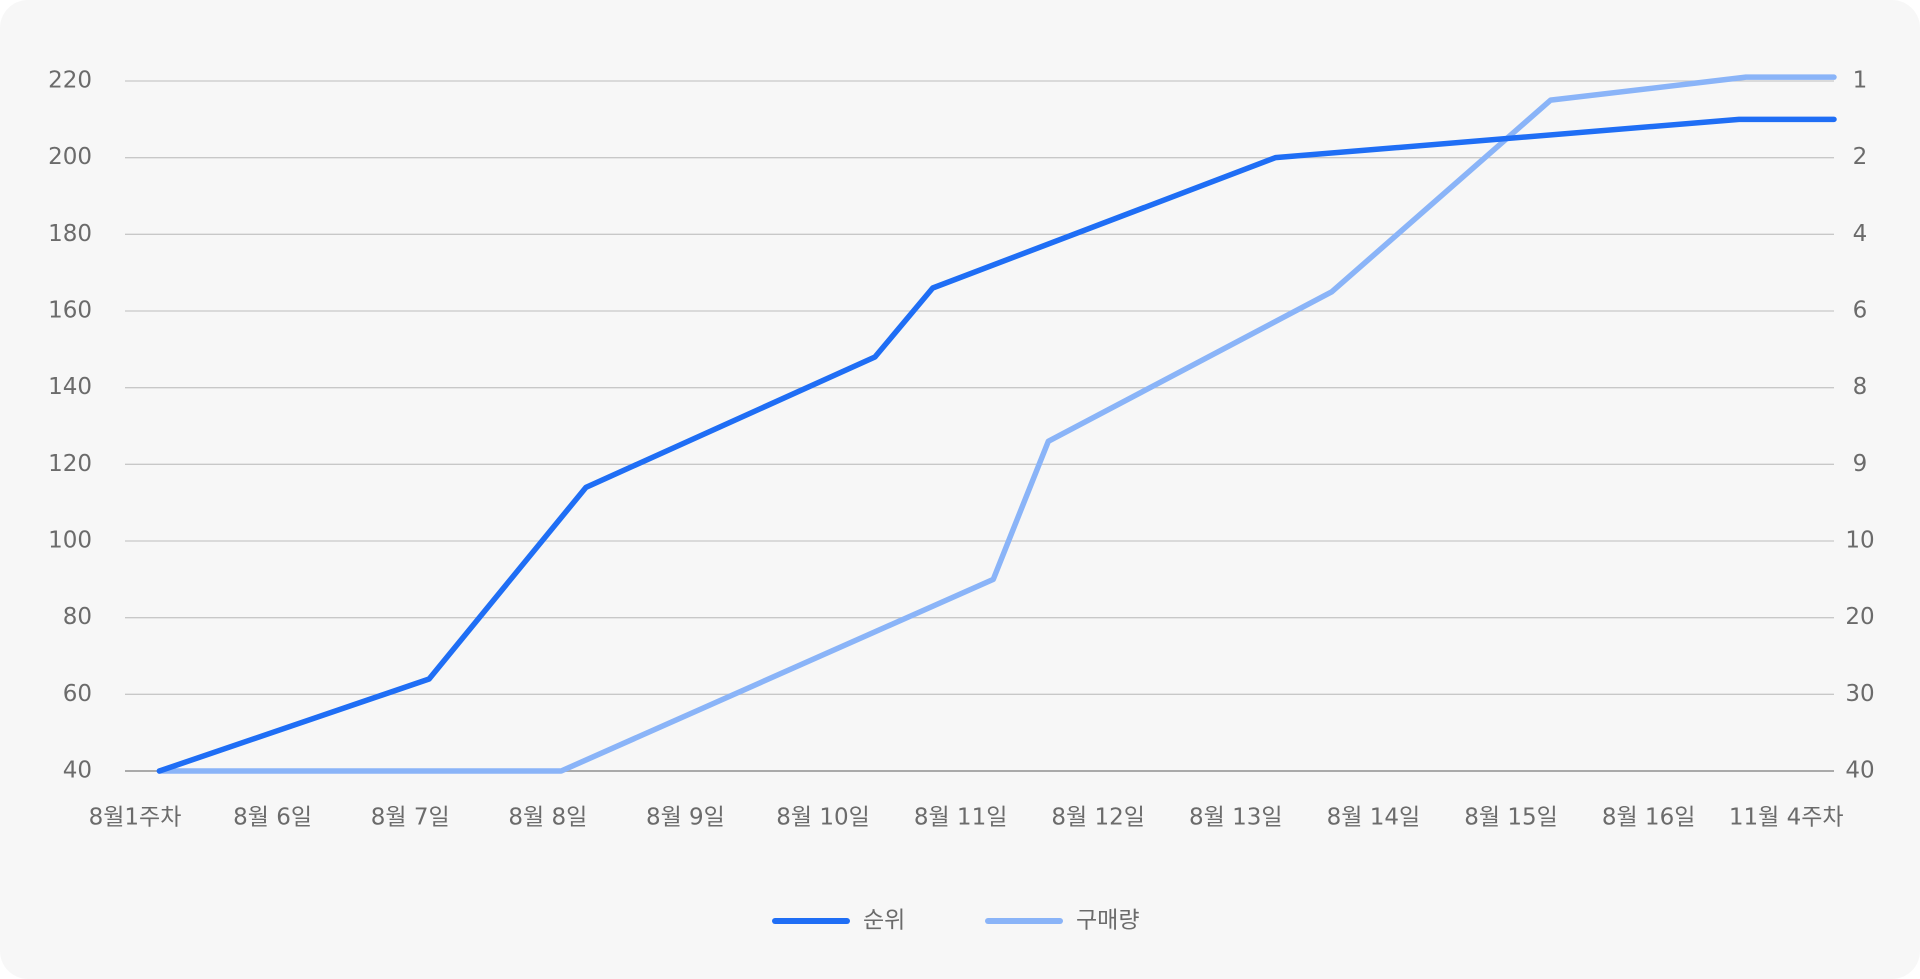  I want to click on legend-label: 순위, so click(884, 921).